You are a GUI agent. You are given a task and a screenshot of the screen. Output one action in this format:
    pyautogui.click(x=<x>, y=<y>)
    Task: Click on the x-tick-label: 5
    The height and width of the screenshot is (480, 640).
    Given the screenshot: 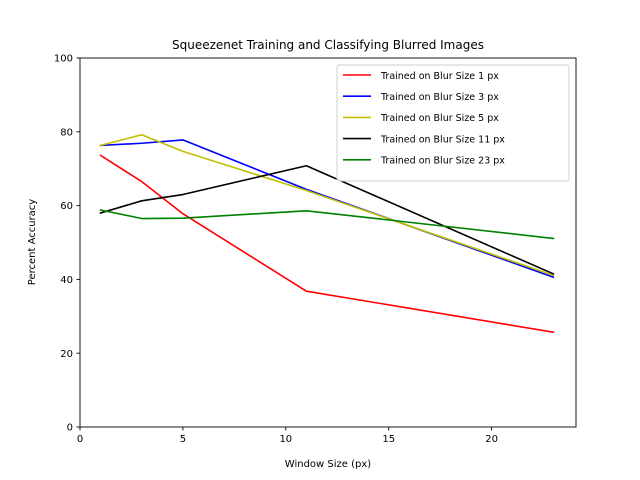 What is the action you would take?
    pyautogui.click(x=183, y=439)
    